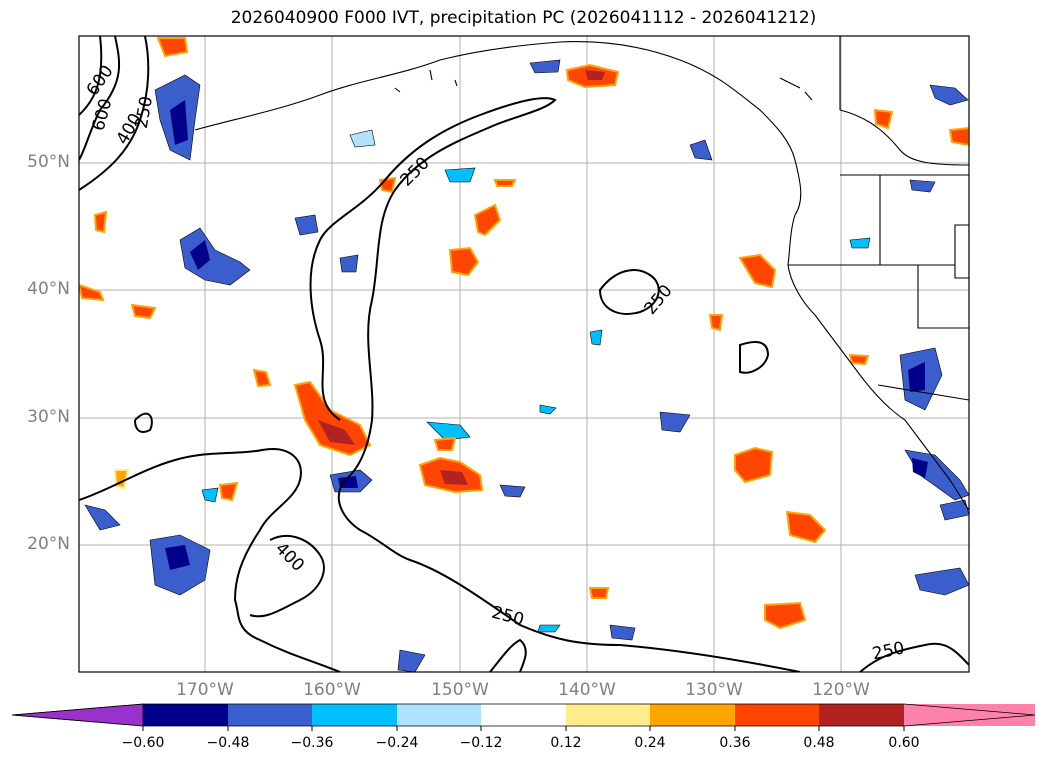 The height and width of the screenshot is (765, 1047). What do you see at coordinates (650, 743) in the screenshot?
I see `colorbar-tick-label: 0.24` at bounding box center [650, 743].